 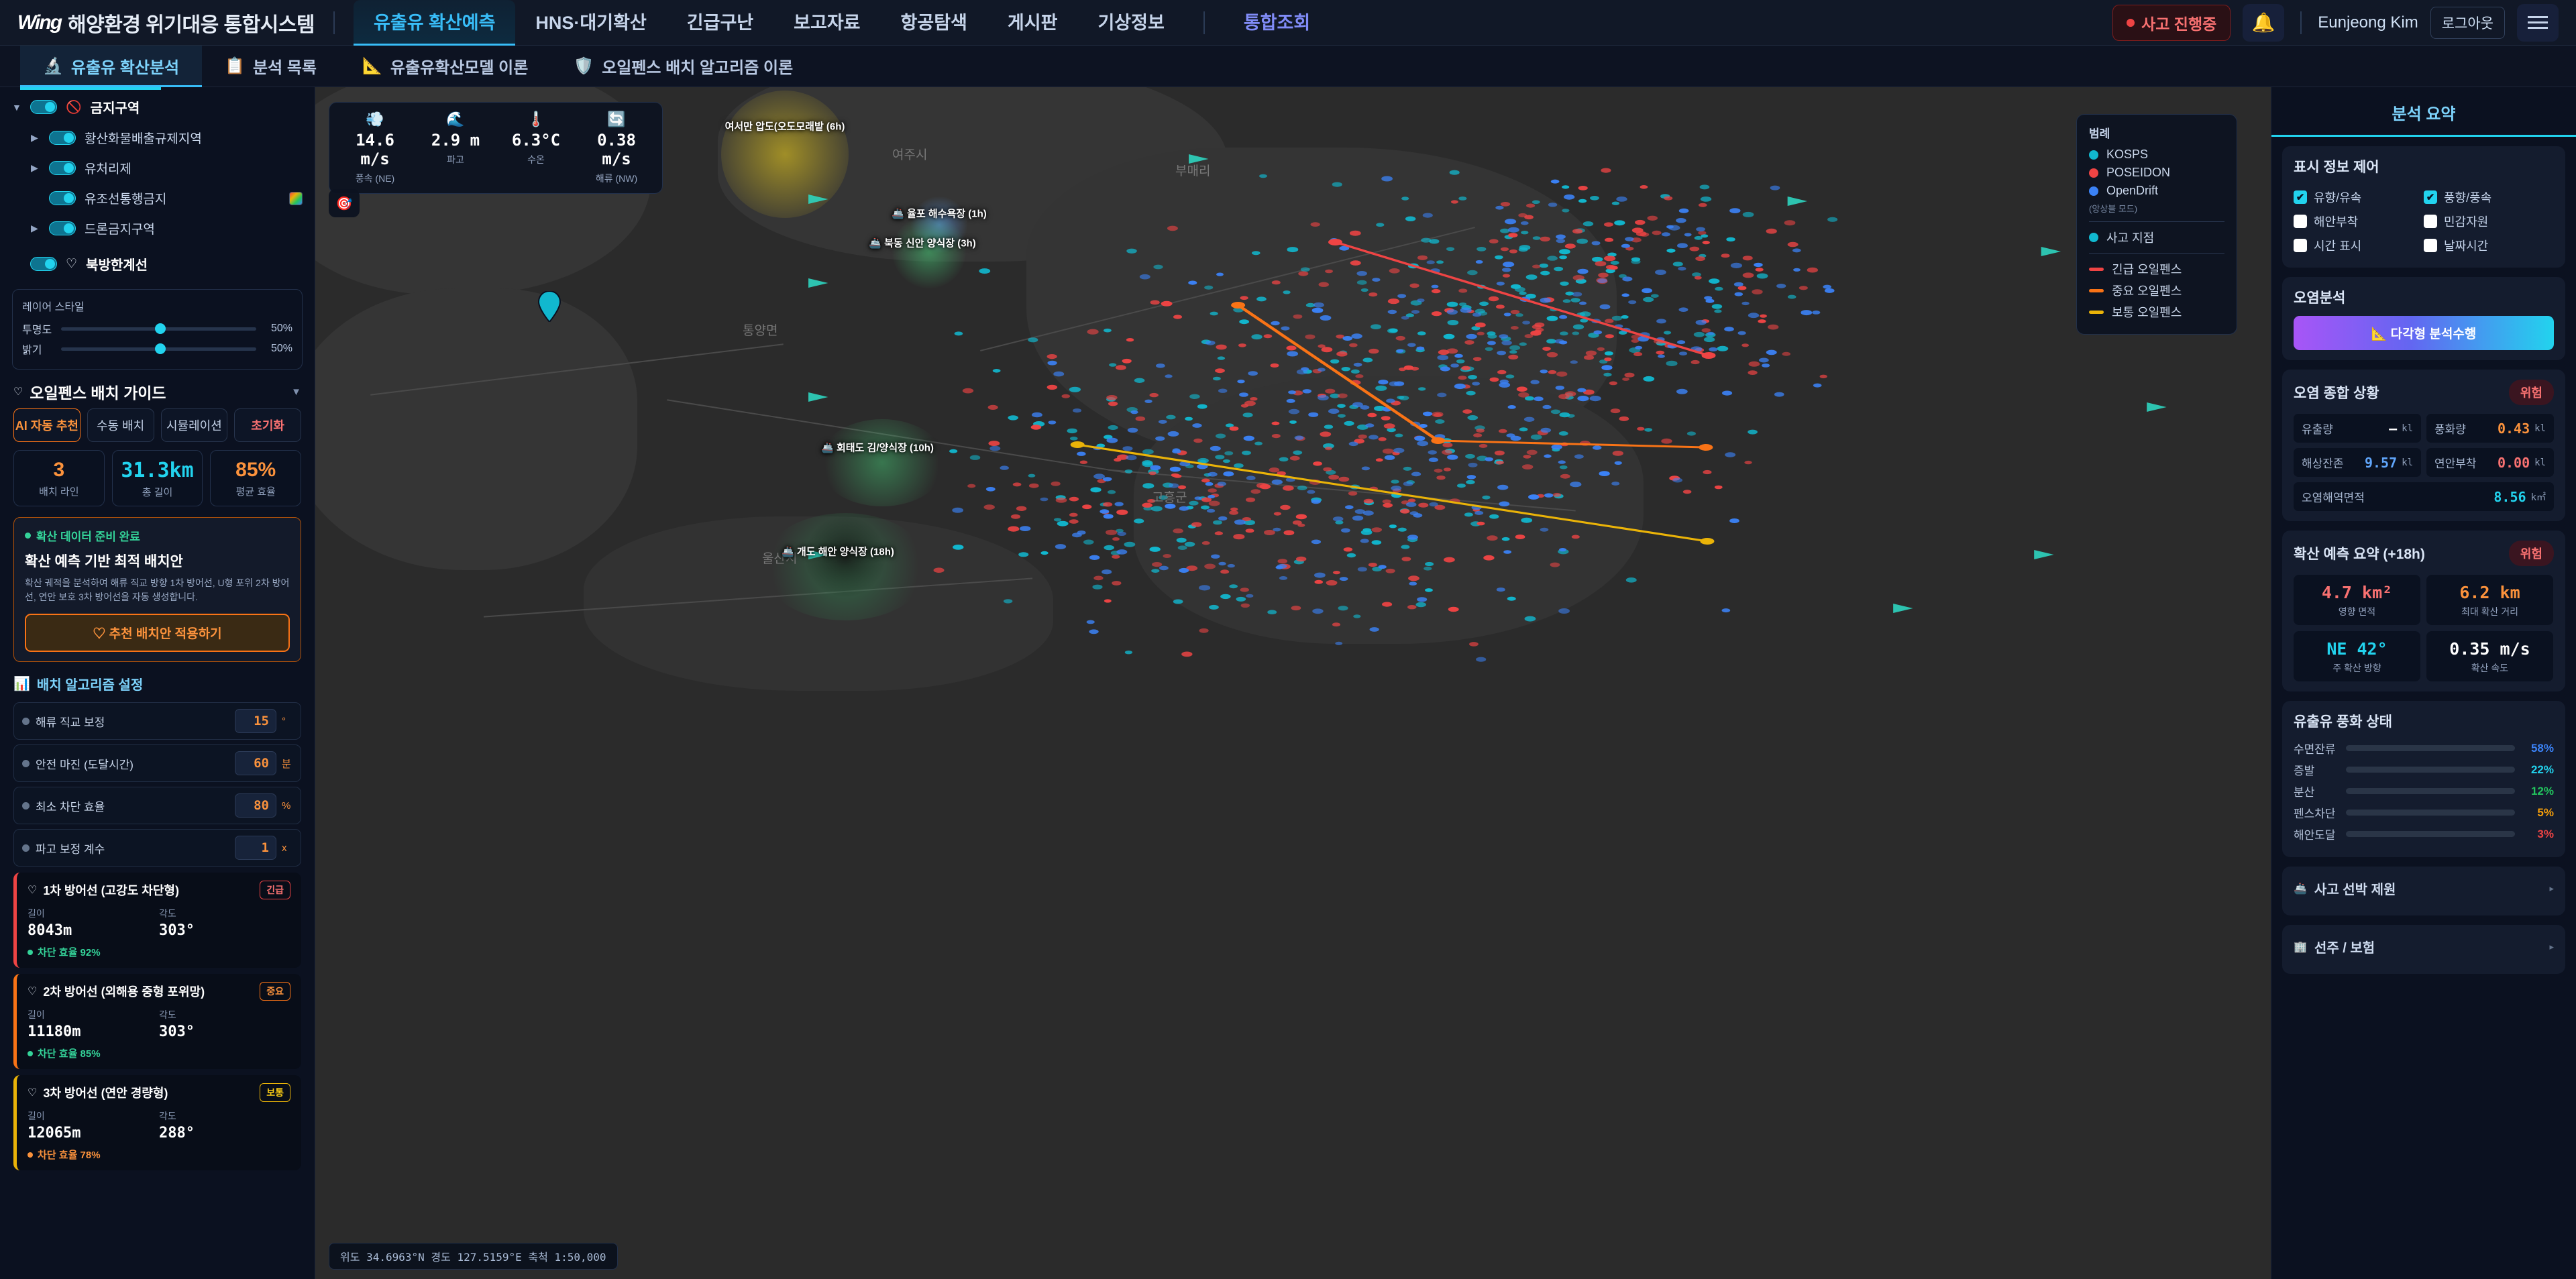 I want to click on tab-bulletin-board: 게시판, so click(x=1032, y=22).